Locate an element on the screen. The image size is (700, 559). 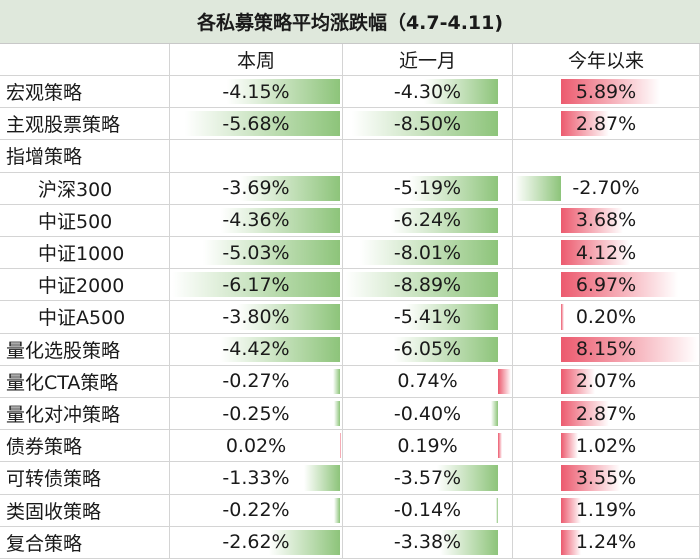
value-cell: -0.27% is located at coordinates (256, 381).